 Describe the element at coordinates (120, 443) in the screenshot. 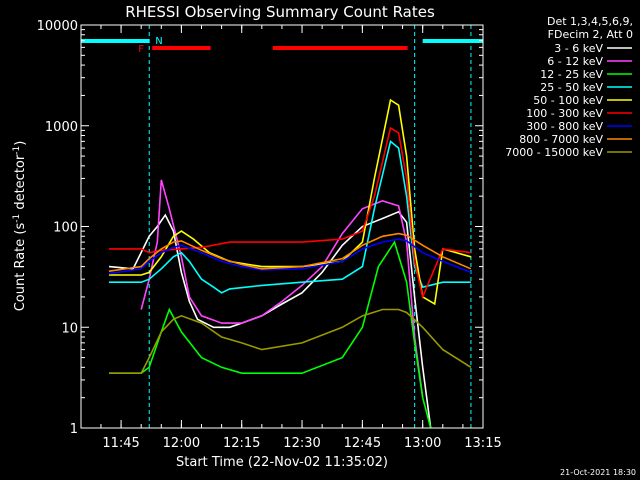

I see `x-tick-label: 11:45` at that location.